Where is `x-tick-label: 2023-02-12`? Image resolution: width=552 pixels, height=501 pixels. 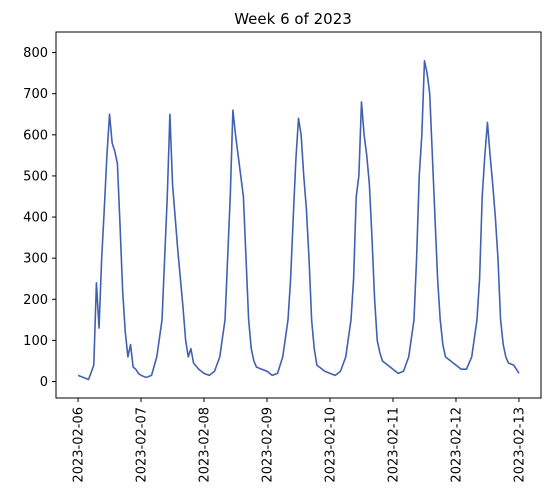
x-tick-label: 2023-02-12 is located at coordinates (456, 445).